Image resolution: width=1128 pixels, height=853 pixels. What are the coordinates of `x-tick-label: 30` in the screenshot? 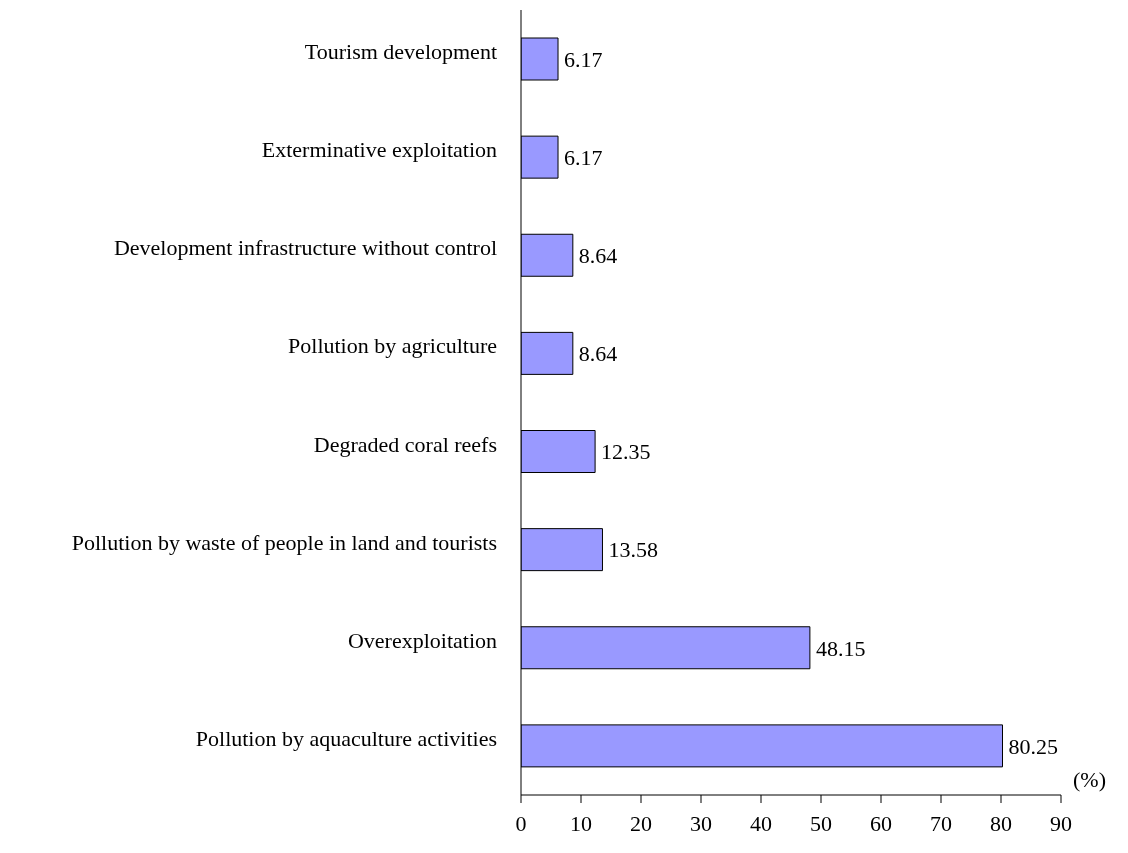 It's located at (701, 823).